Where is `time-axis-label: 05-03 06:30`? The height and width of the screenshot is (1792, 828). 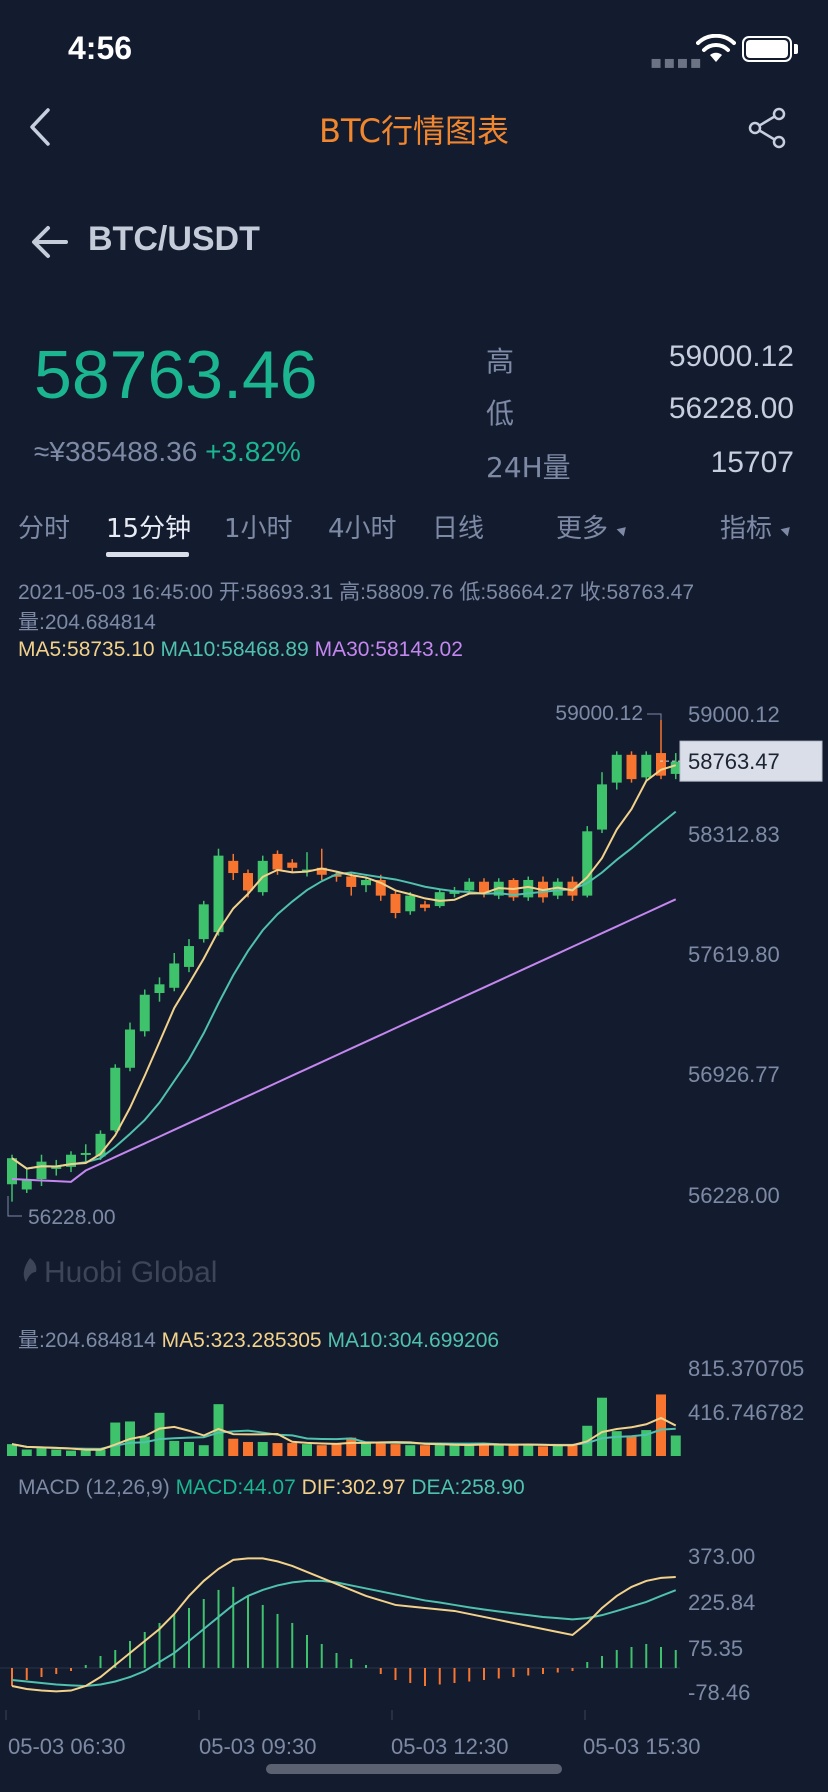
time-axis-label: 05-03 06:30 is located at coordinates (66, 1746).